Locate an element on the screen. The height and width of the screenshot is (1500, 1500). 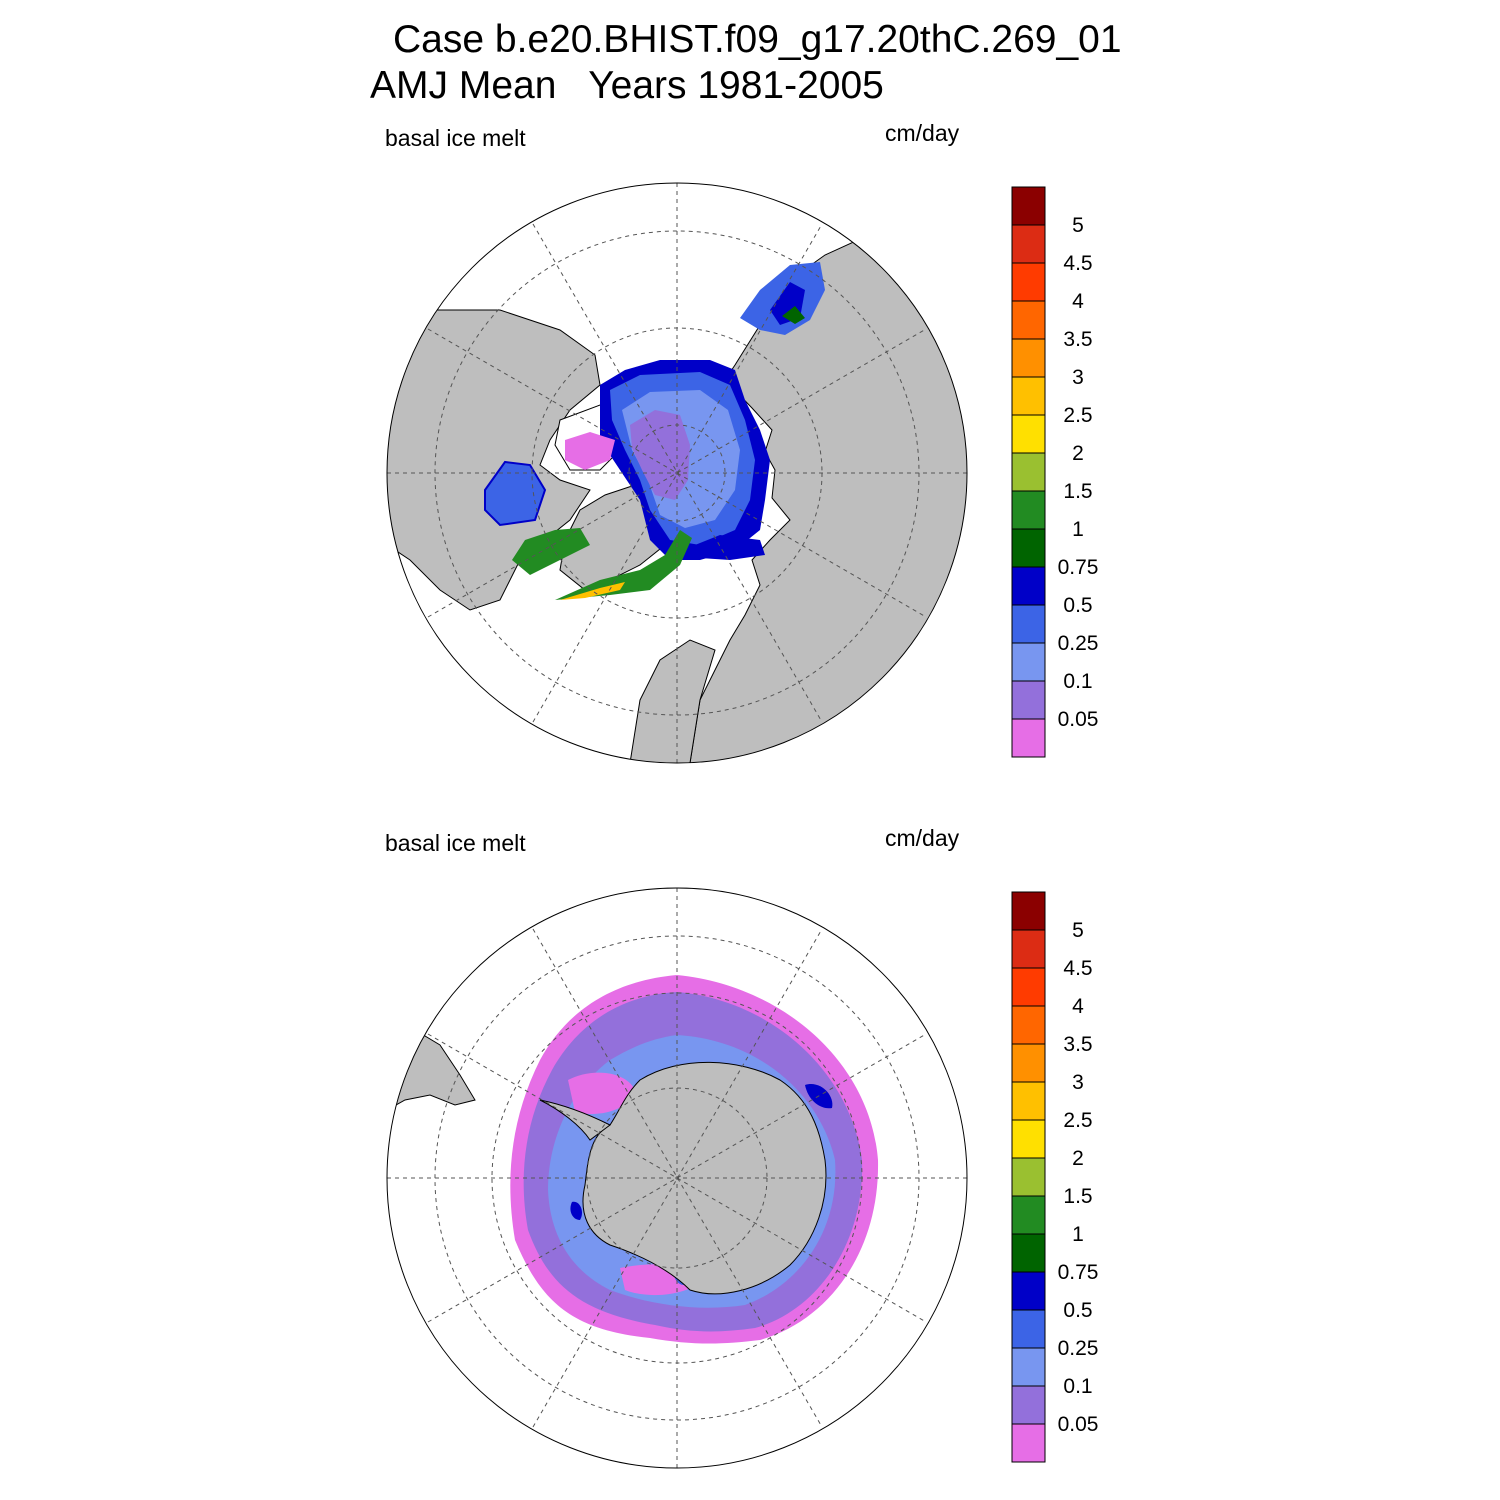
south-colorbar-tick-label: 4 is located at coordinates (1078, 1006).